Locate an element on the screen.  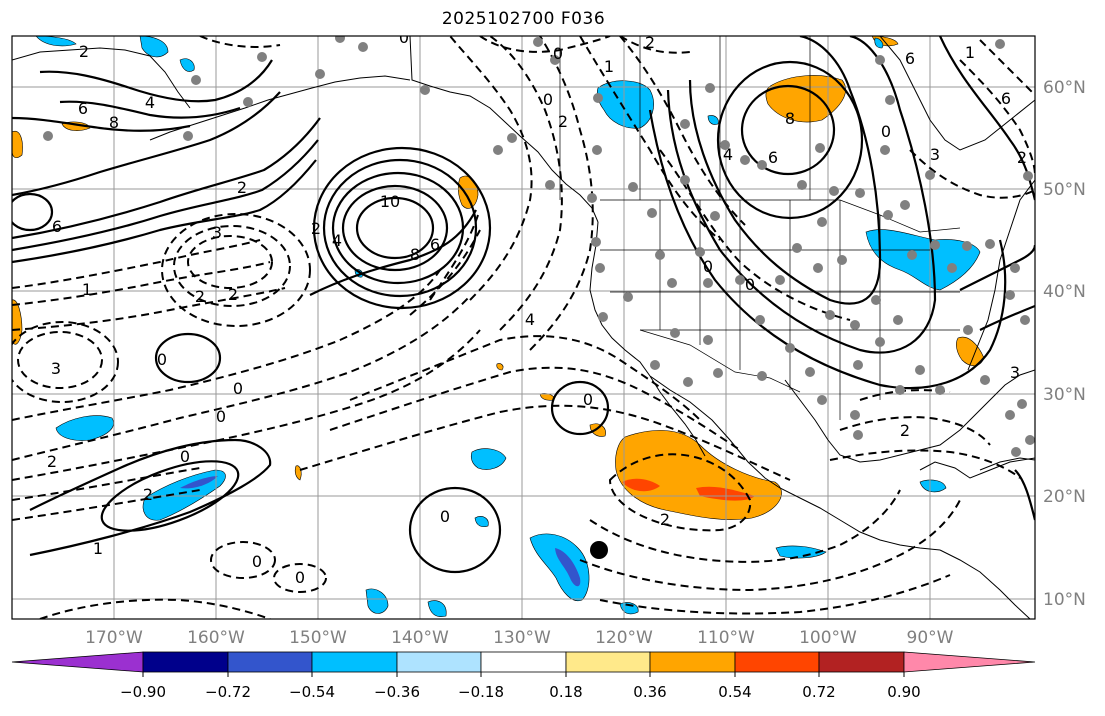
bc-contour is located at coordinates (393, 252).